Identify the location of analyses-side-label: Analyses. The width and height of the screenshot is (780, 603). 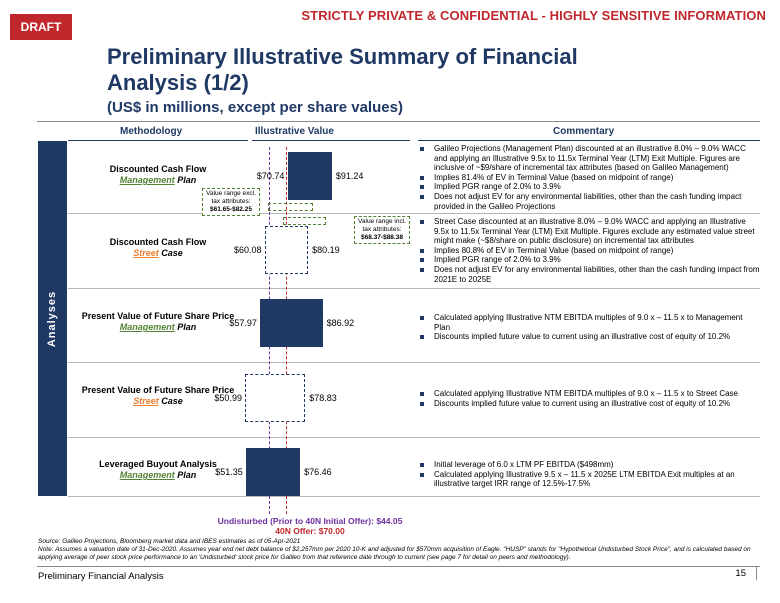
(52, 318).